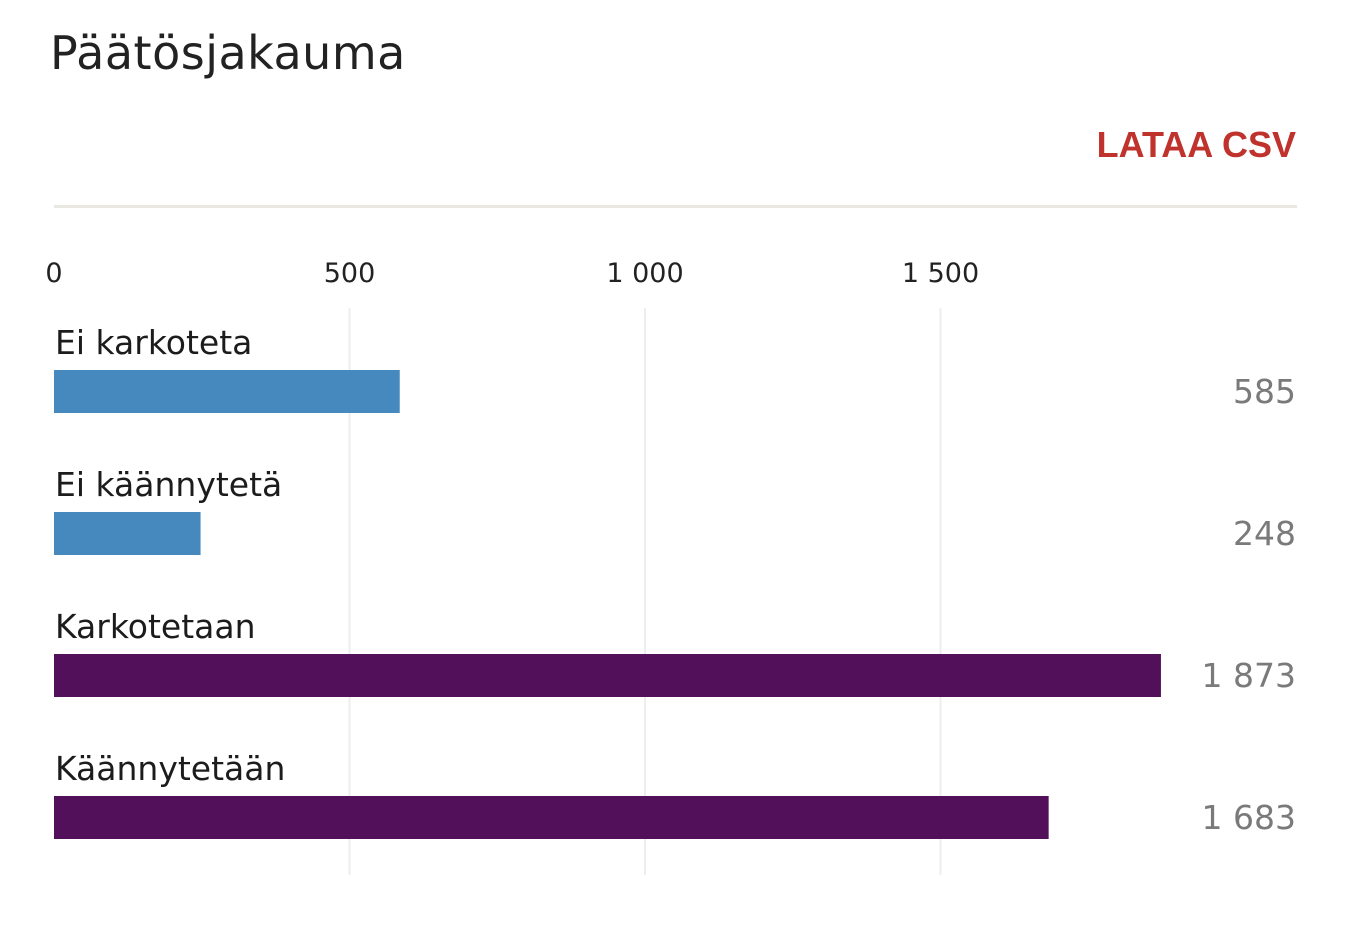 This screenshot has height=943, width=1358. I want to click on category-label: Karkotetaan, so click(155, 626).